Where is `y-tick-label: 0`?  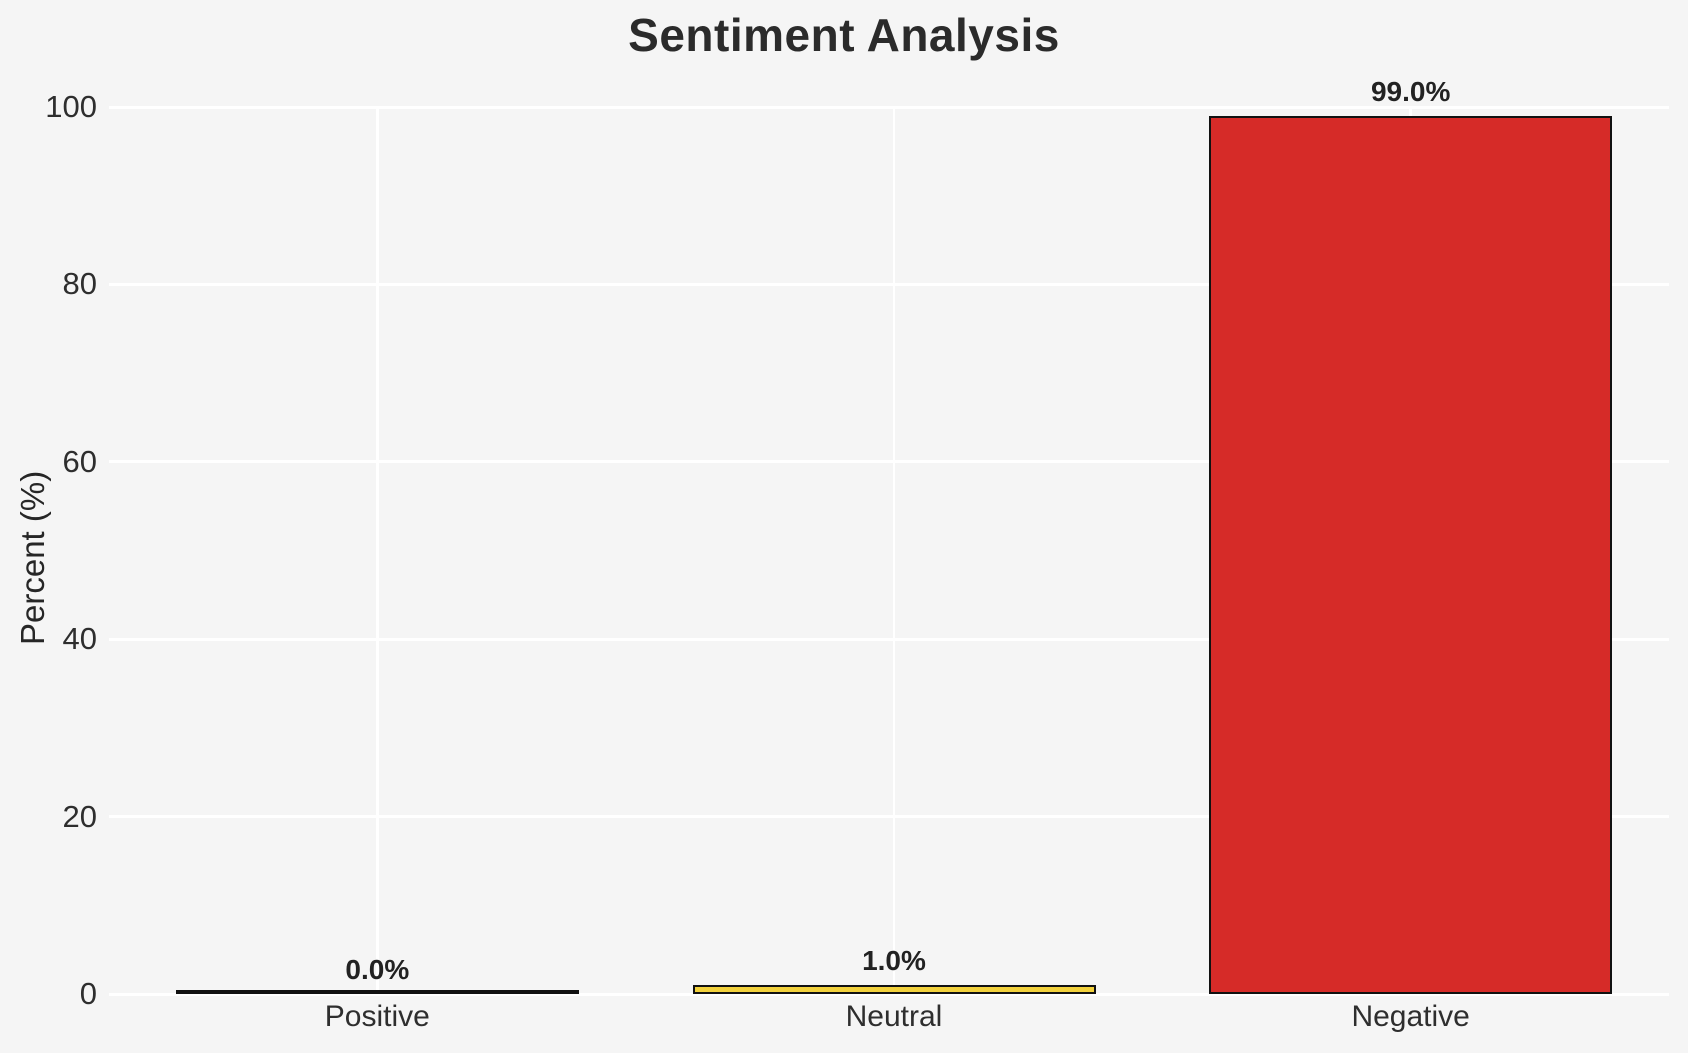 y-tick-label: 0 is located at coordinates (88, 993).